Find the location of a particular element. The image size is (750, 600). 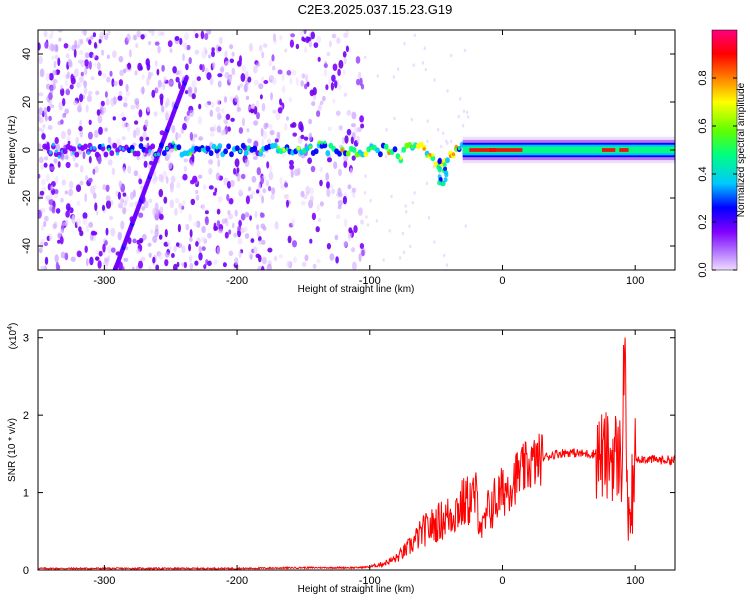

x-tick-label: -200 is located at coordinates (237, 281).